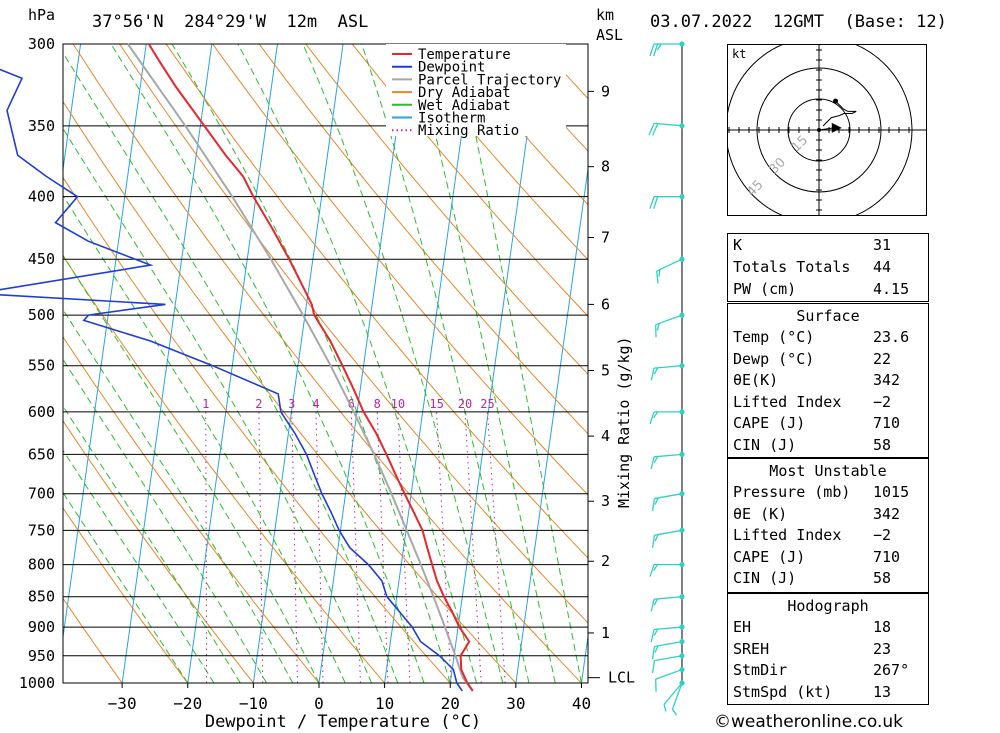  What do you see at coordinates (836, 101) in the screenshot?
I see `hodograph-top-point` at bounding box center [836, 101].